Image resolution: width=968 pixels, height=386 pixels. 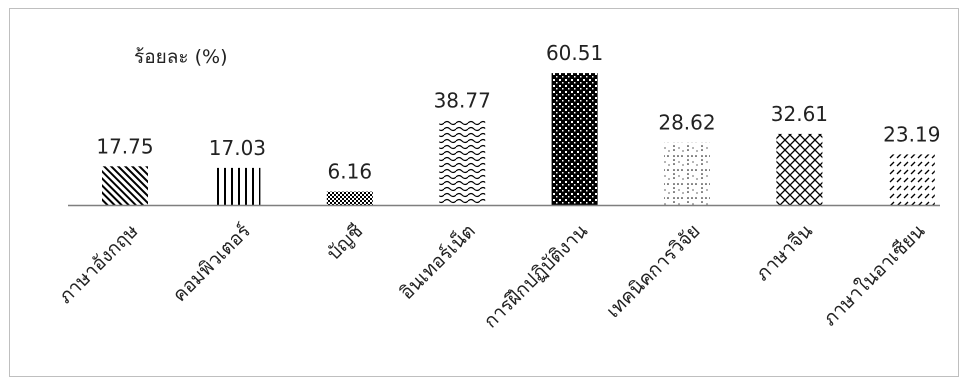 I want to click on data-label-7: 32.61, so click(x=799, y=114).